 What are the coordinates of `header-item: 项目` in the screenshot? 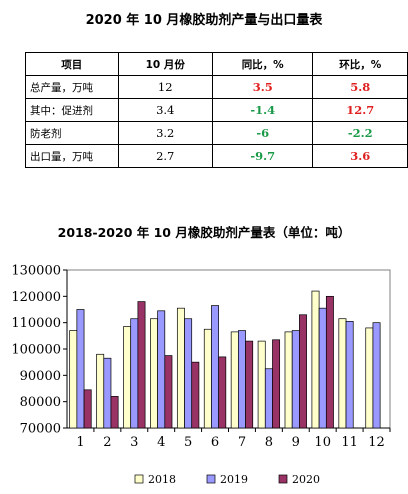 It's located at (72, 64).